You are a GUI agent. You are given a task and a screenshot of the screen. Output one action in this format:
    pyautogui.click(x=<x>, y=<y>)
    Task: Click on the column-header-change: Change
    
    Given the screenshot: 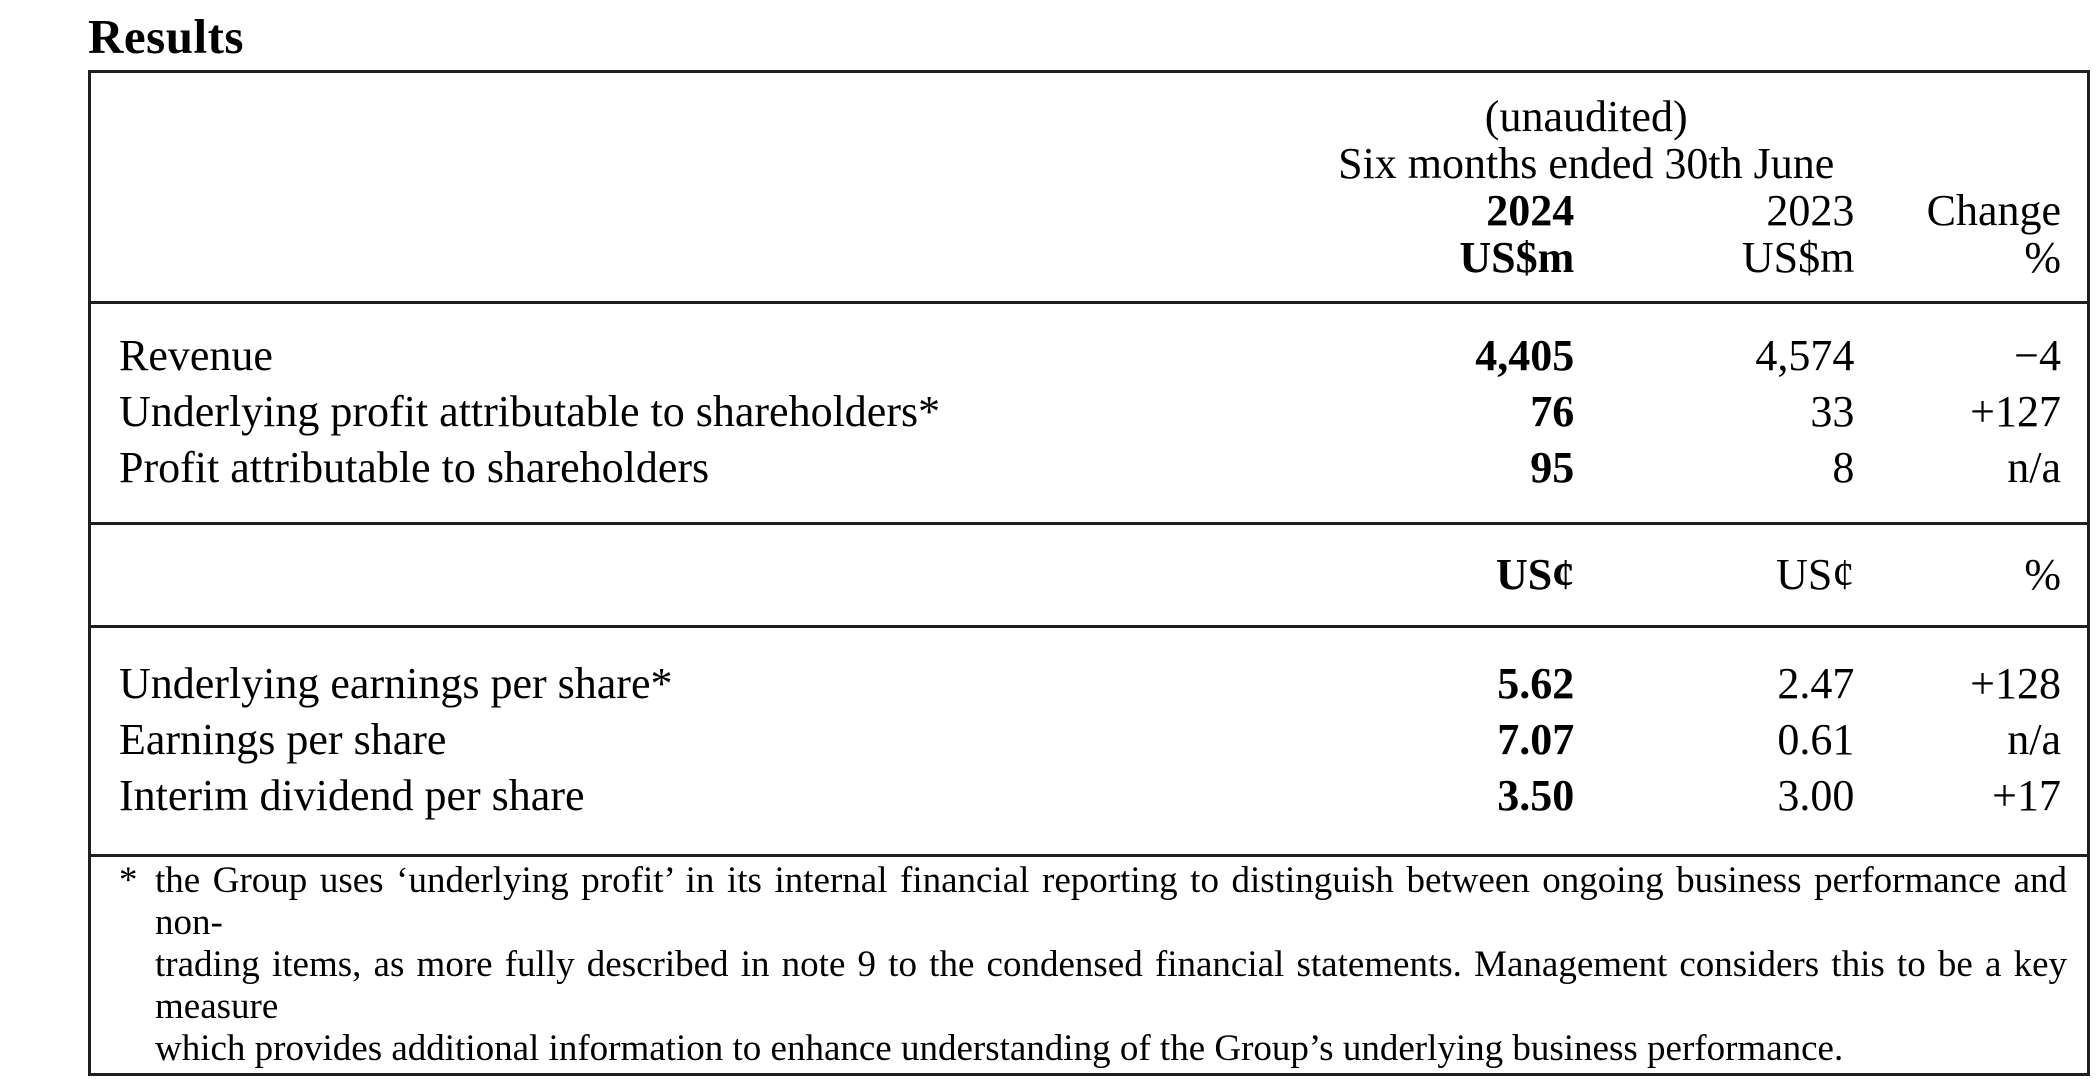 What is the action you would take?
    pyautogui.click(x=1993, y=210)
    